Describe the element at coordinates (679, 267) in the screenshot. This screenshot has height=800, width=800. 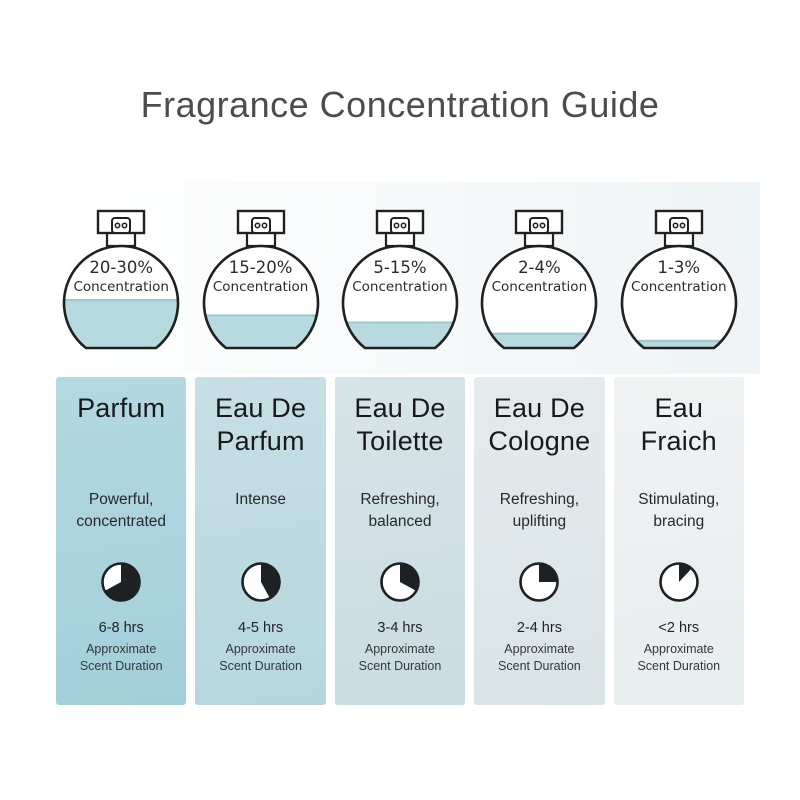
I see `concentration-range: 1-3%` at that location.